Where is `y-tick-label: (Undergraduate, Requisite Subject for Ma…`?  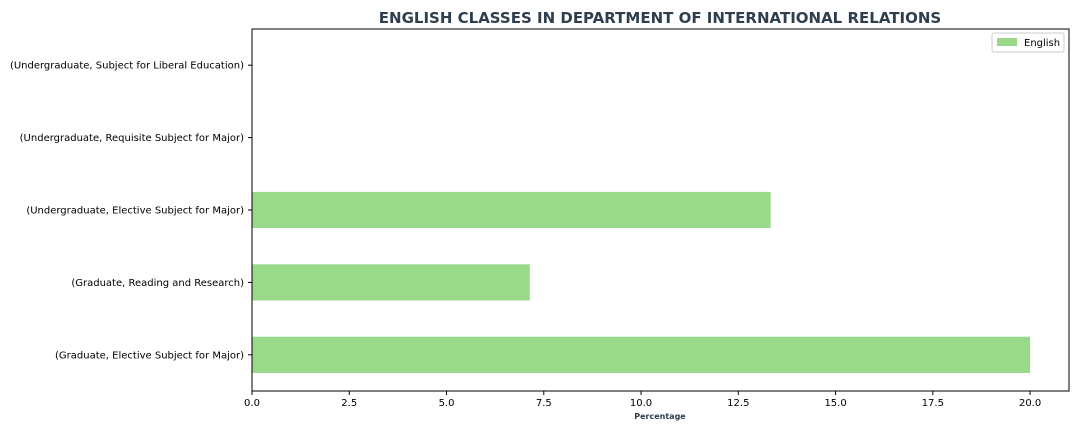 y-tick-label: (Undergraduate, Requisite Subject for Ma… is located at coordinates (132, 138).